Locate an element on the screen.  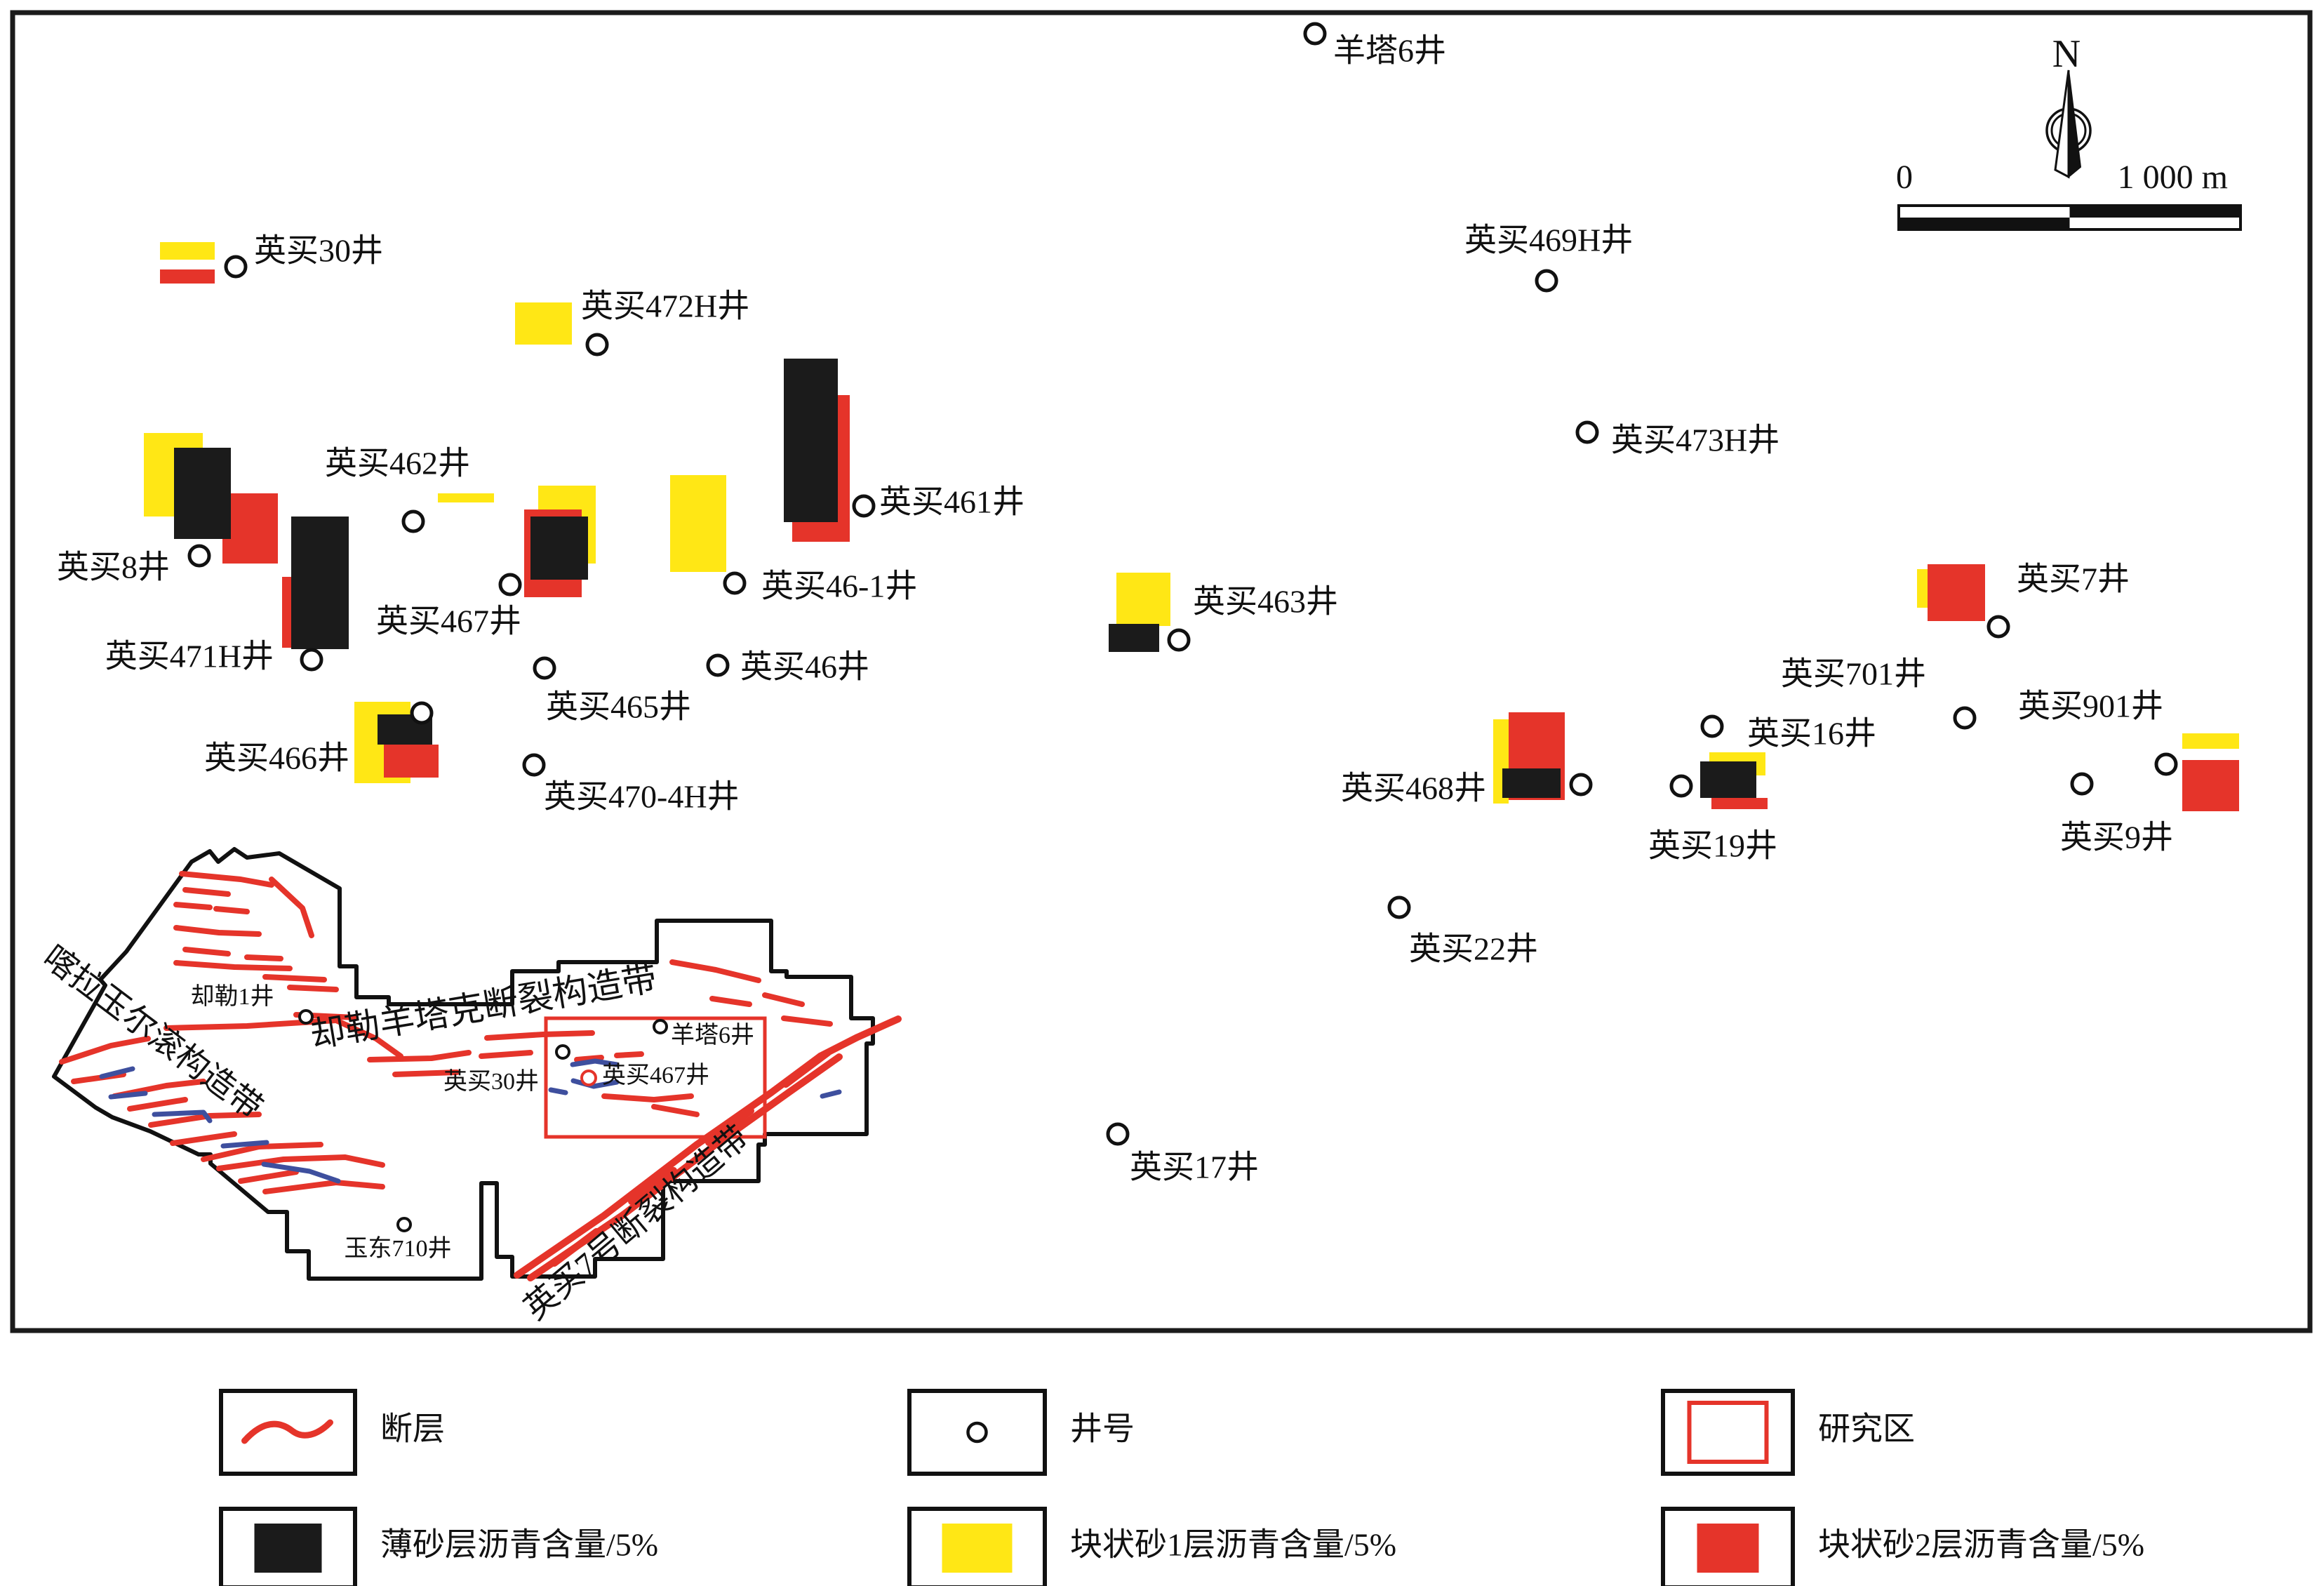
inset-well: 羊塔6井 is located at coordinates (703, 1033).